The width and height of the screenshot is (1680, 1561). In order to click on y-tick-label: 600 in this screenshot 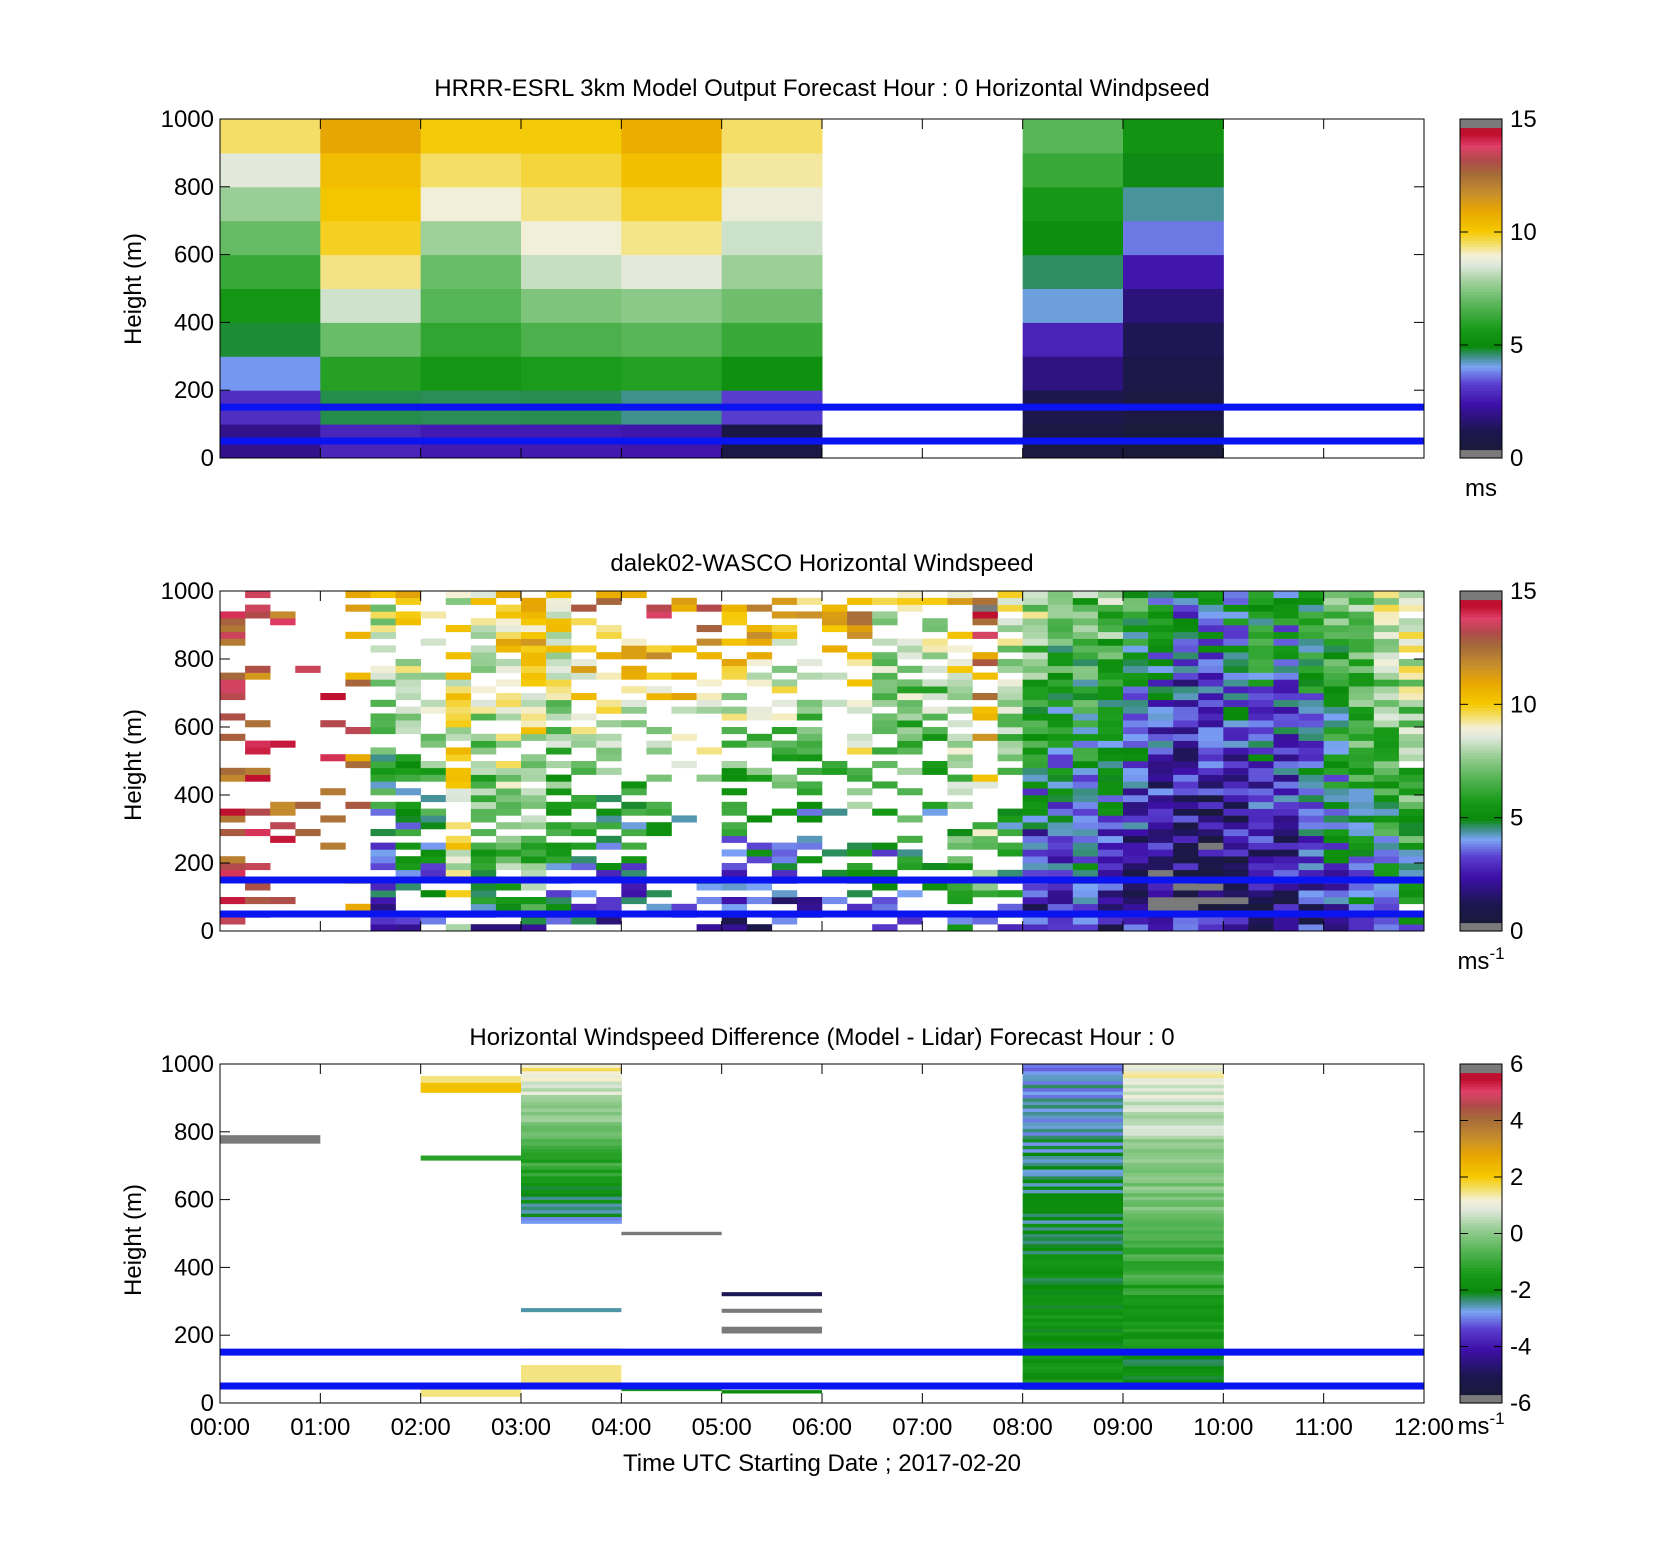, I will do `click(194, 727)`.